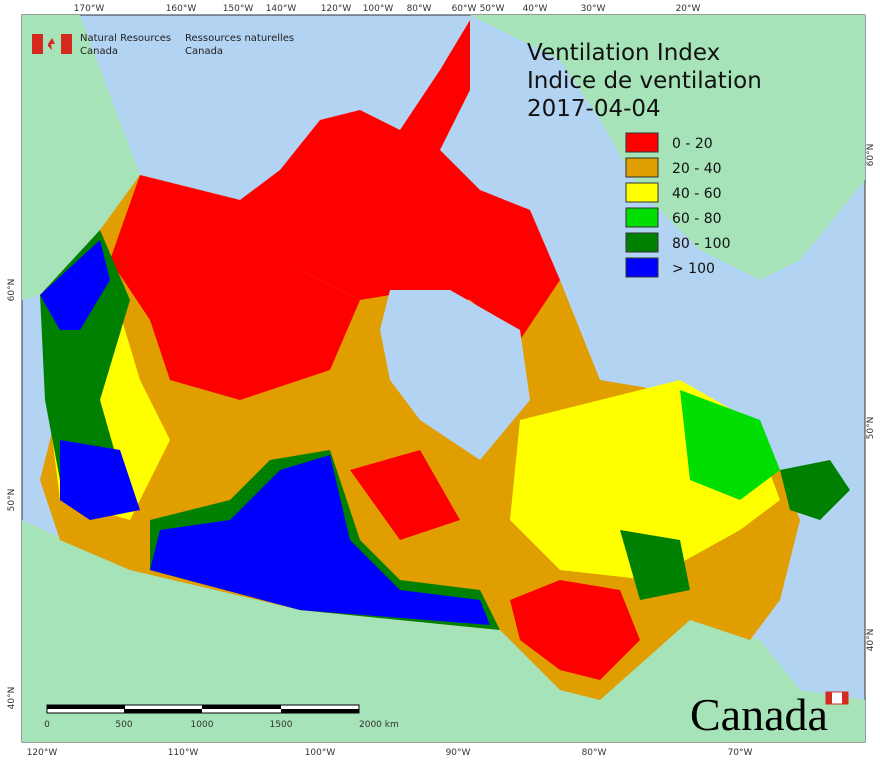 Image resolution: width=880 pixels, height=760 pixels. Describe the element at coordinates (89, 9) in the screenshot. I see `lon-label: 170°W` at that location.